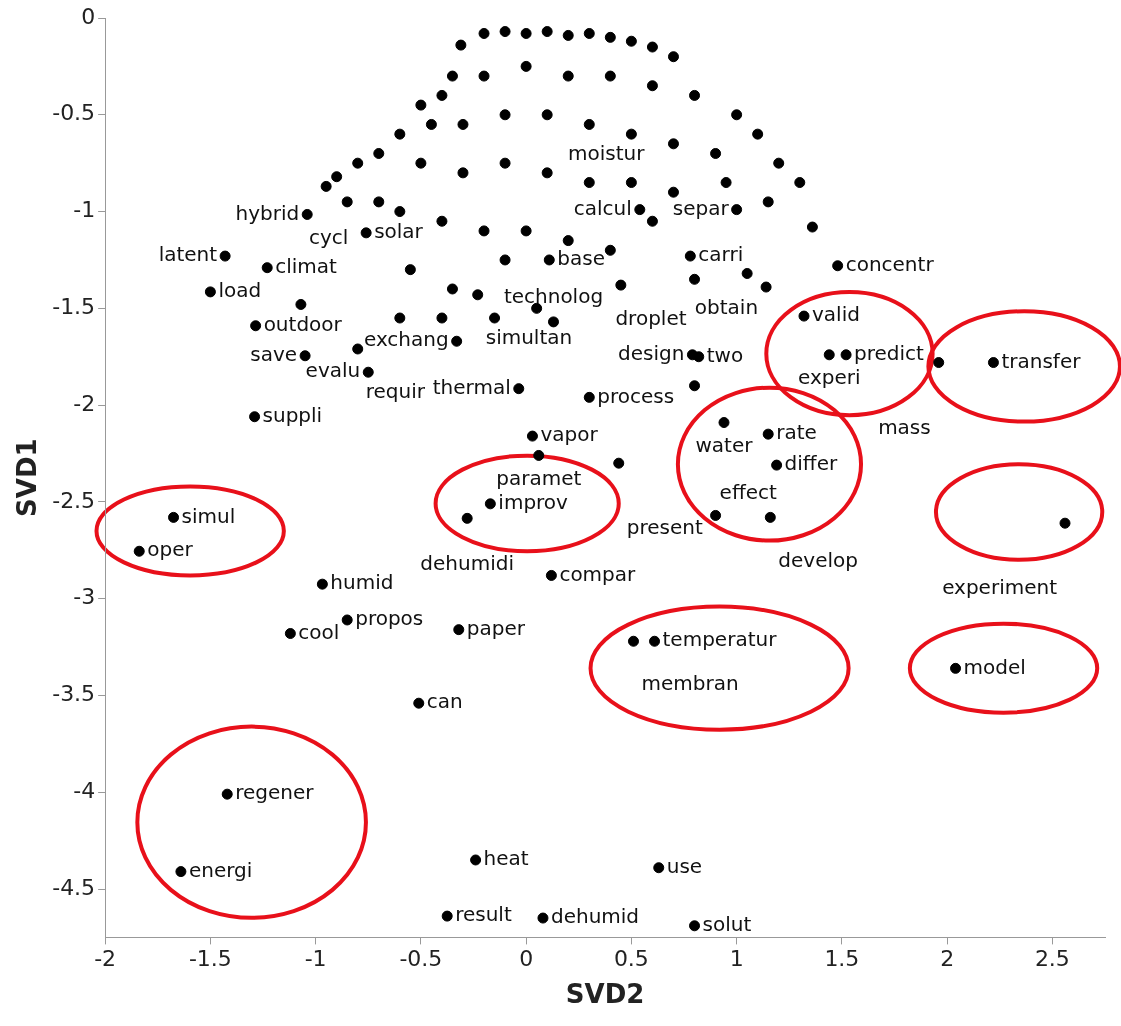 The width and height of the screenshot is (1121, 1026). I want to click on x-tick-label: -2, so click(105, 959).